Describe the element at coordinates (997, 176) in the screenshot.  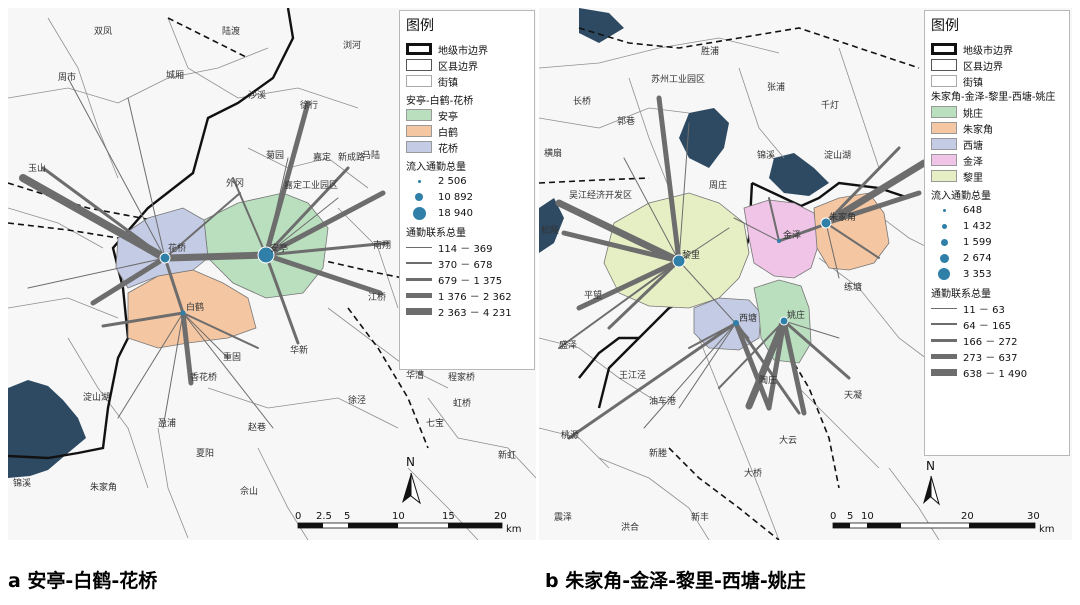
I see `legend-area-lili: 黎里` at that location.